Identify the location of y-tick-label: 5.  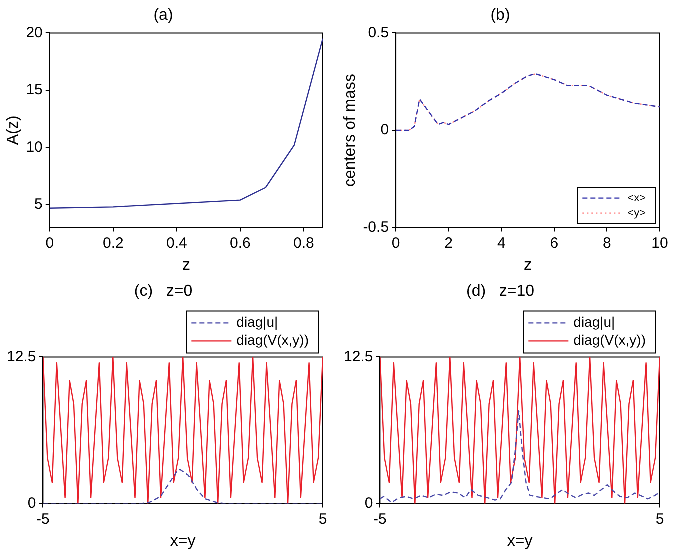
(38, 205).